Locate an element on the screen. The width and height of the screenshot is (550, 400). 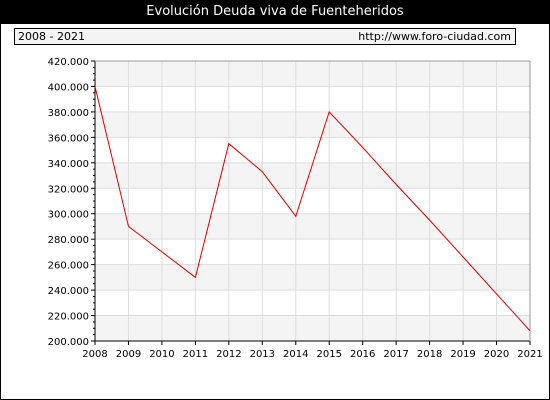
y-tick-label: 280.000 is located at coordinates (68, 240).